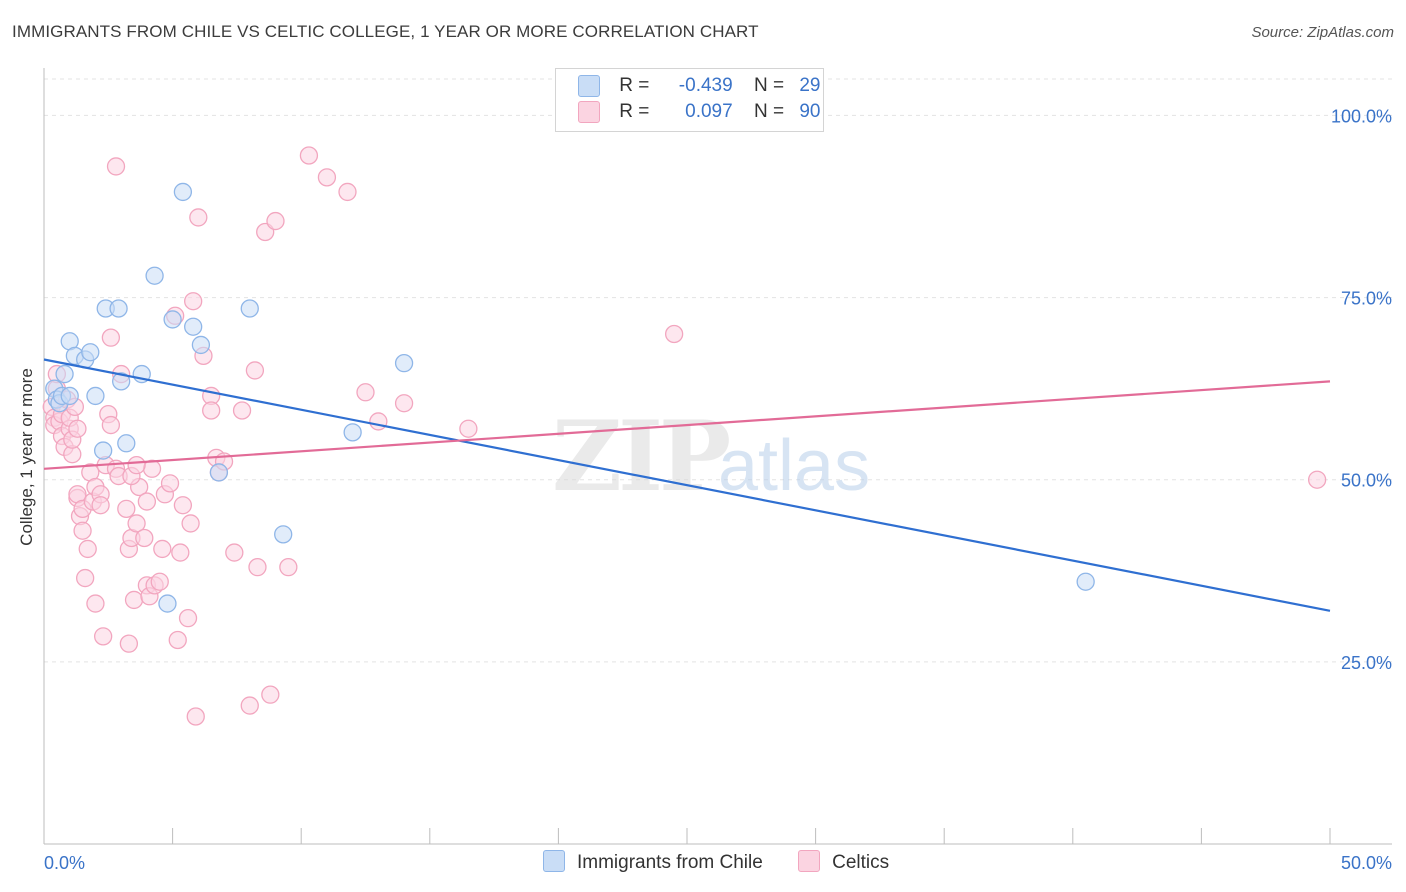 Image resolution: width=1406 pixels, height=892 pixels. Describe the element at coordinates (589, 112) in the screenshot. I see `legend-swatch-celtics` at that location.